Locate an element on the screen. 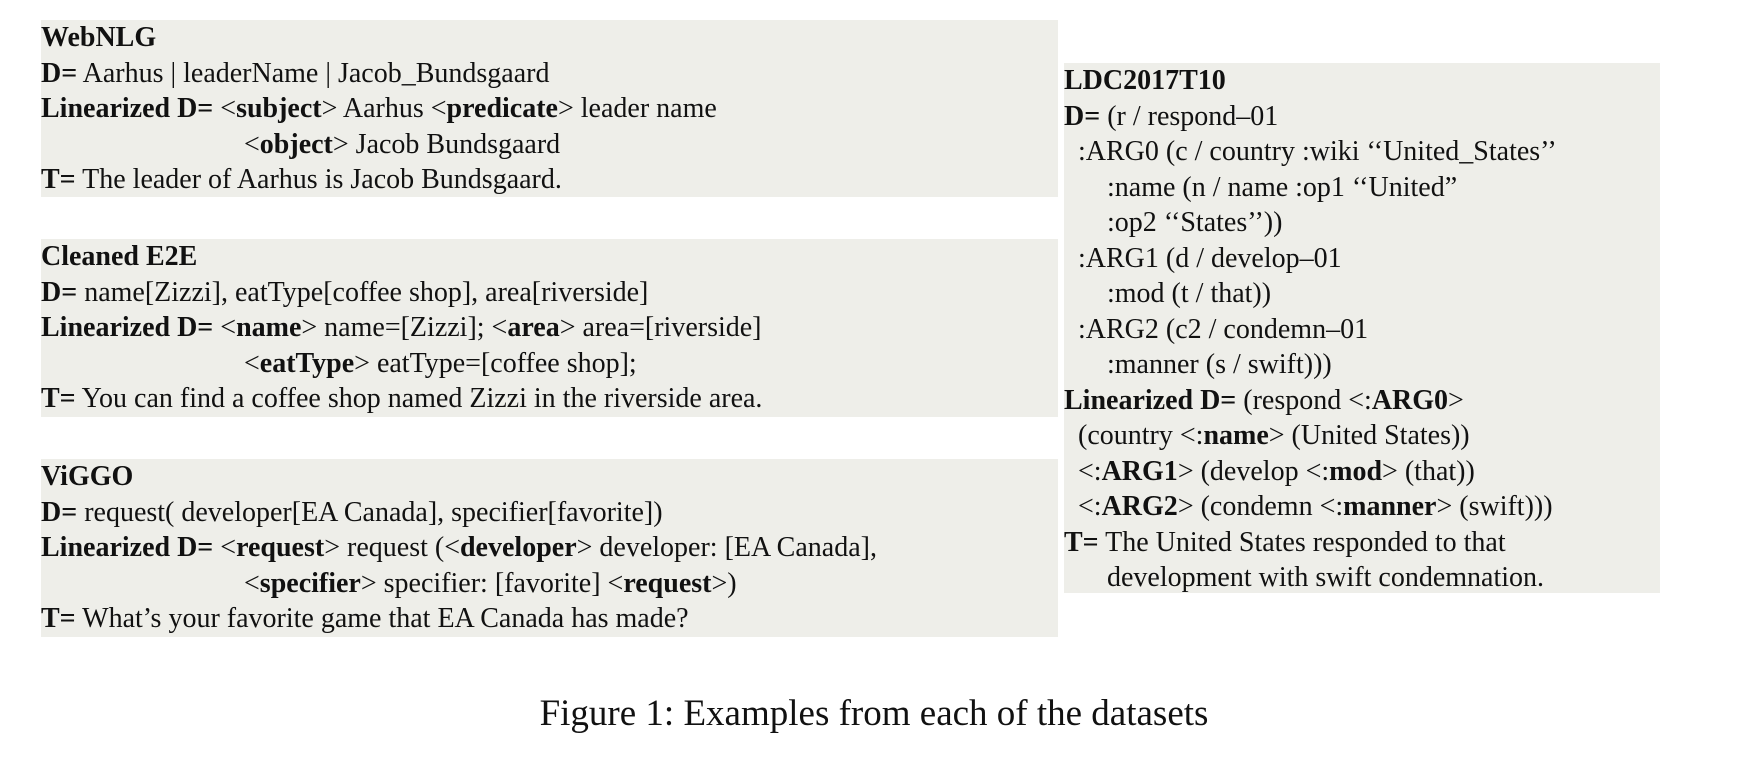 The width and height of the screenshot is (1748, 766). lin-text: > (that)) is located at coordinates (1428, 471).